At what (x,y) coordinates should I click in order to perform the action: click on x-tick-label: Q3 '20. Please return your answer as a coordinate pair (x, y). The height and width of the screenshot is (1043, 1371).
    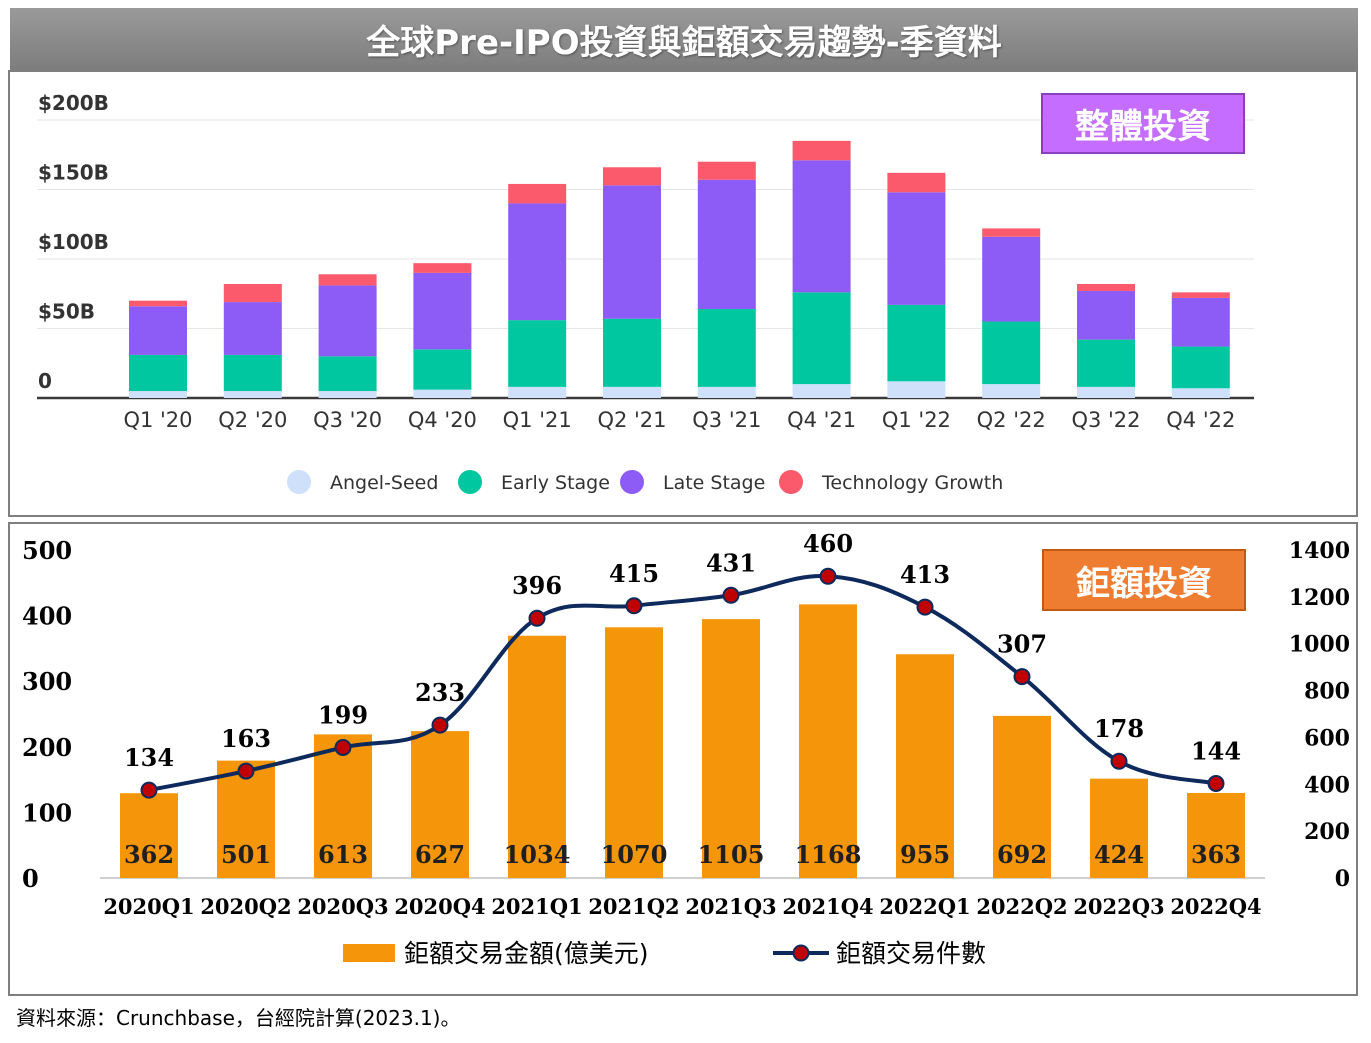
    Looking at the image, I should click on (347, 420).